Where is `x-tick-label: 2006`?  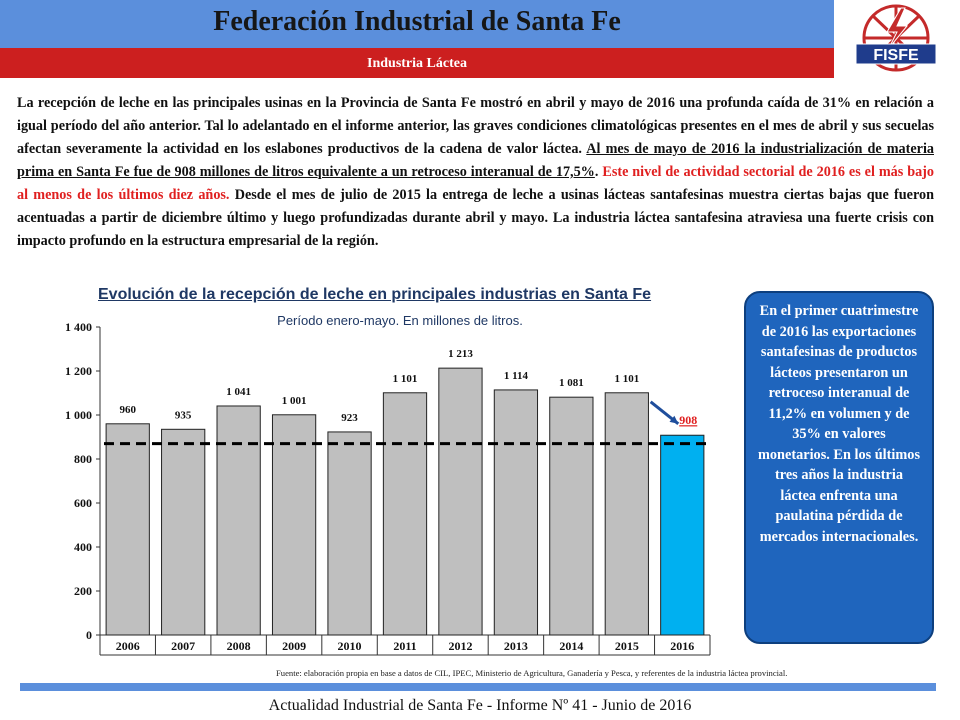 x-tick-label: 2006 is located at coordinates (128, 646).